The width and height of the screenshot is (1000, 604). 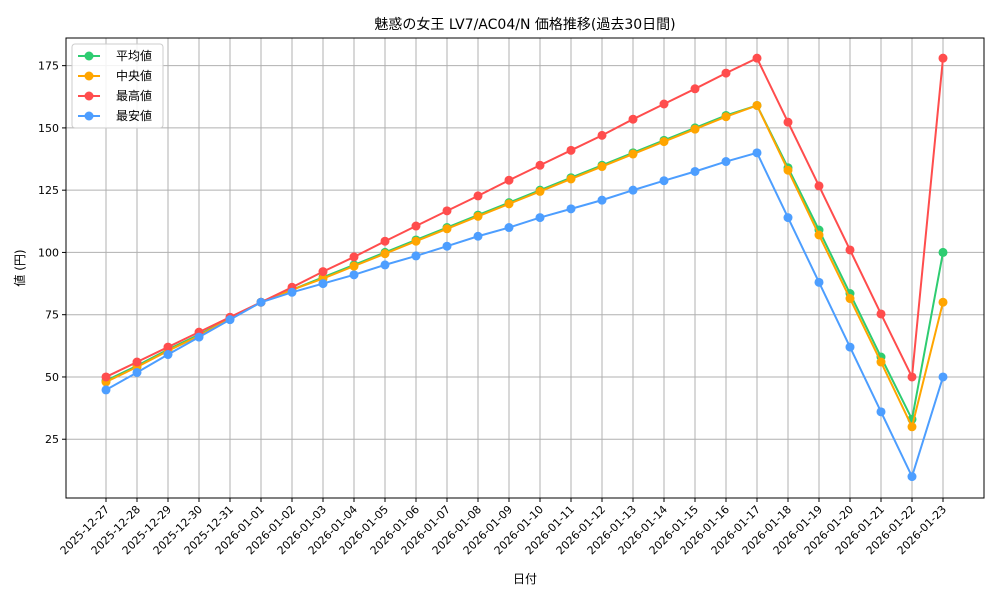 I want to click on y-tick-label: 75, so click(x=52, y=315).